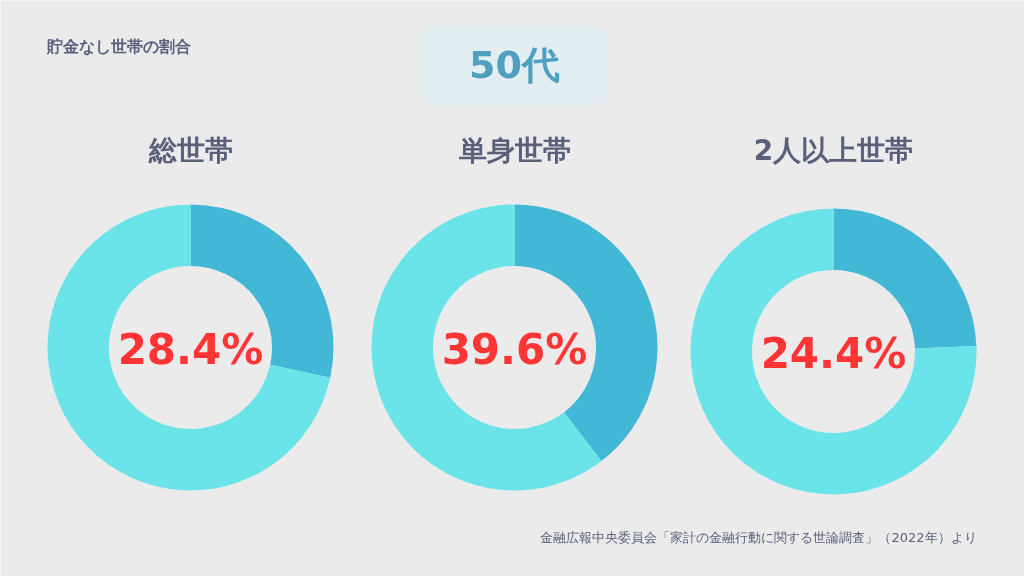  Describe the element at coordinates (833, 353) in the screenshot. I see `text: 24.4%` at that location.